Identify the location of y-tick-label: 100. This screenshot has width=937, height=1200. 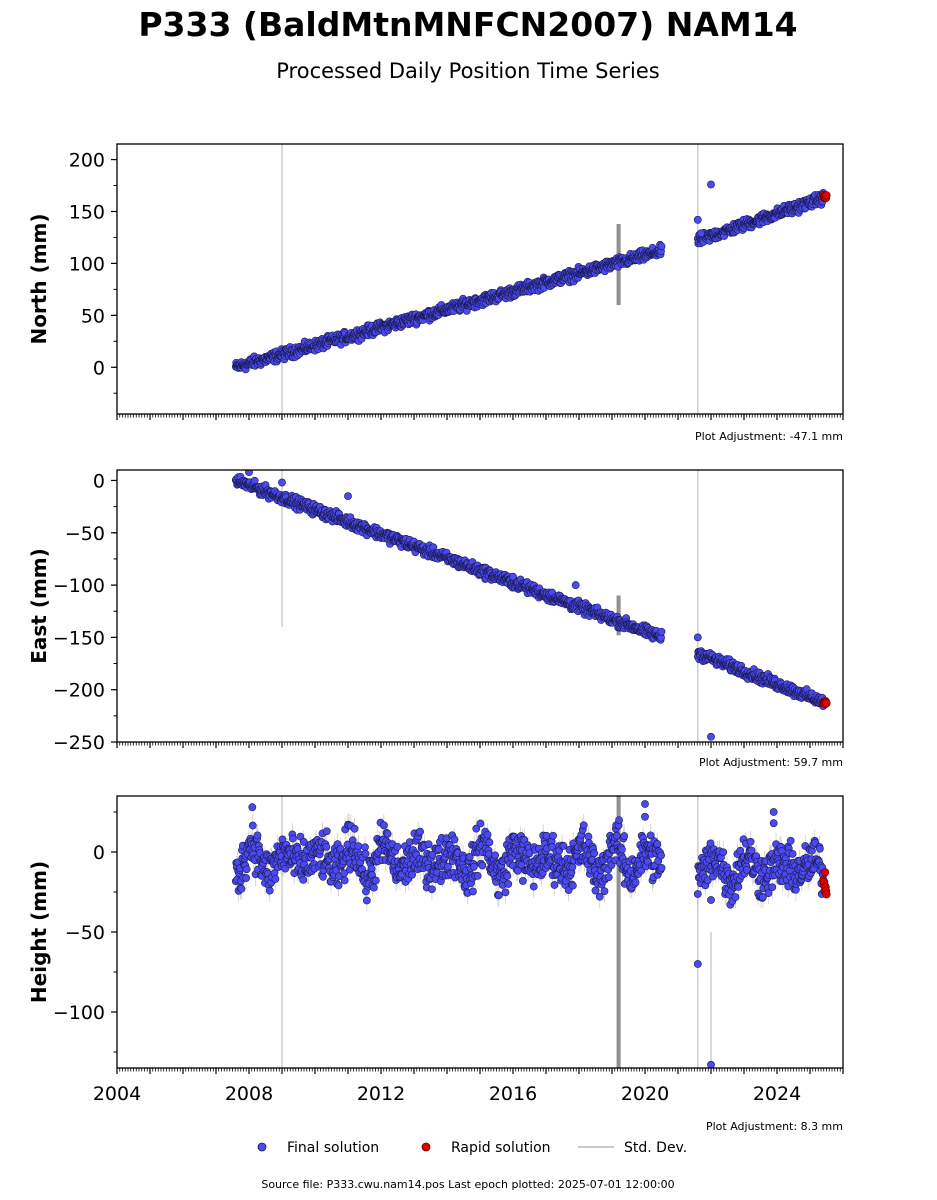
(87, 264).